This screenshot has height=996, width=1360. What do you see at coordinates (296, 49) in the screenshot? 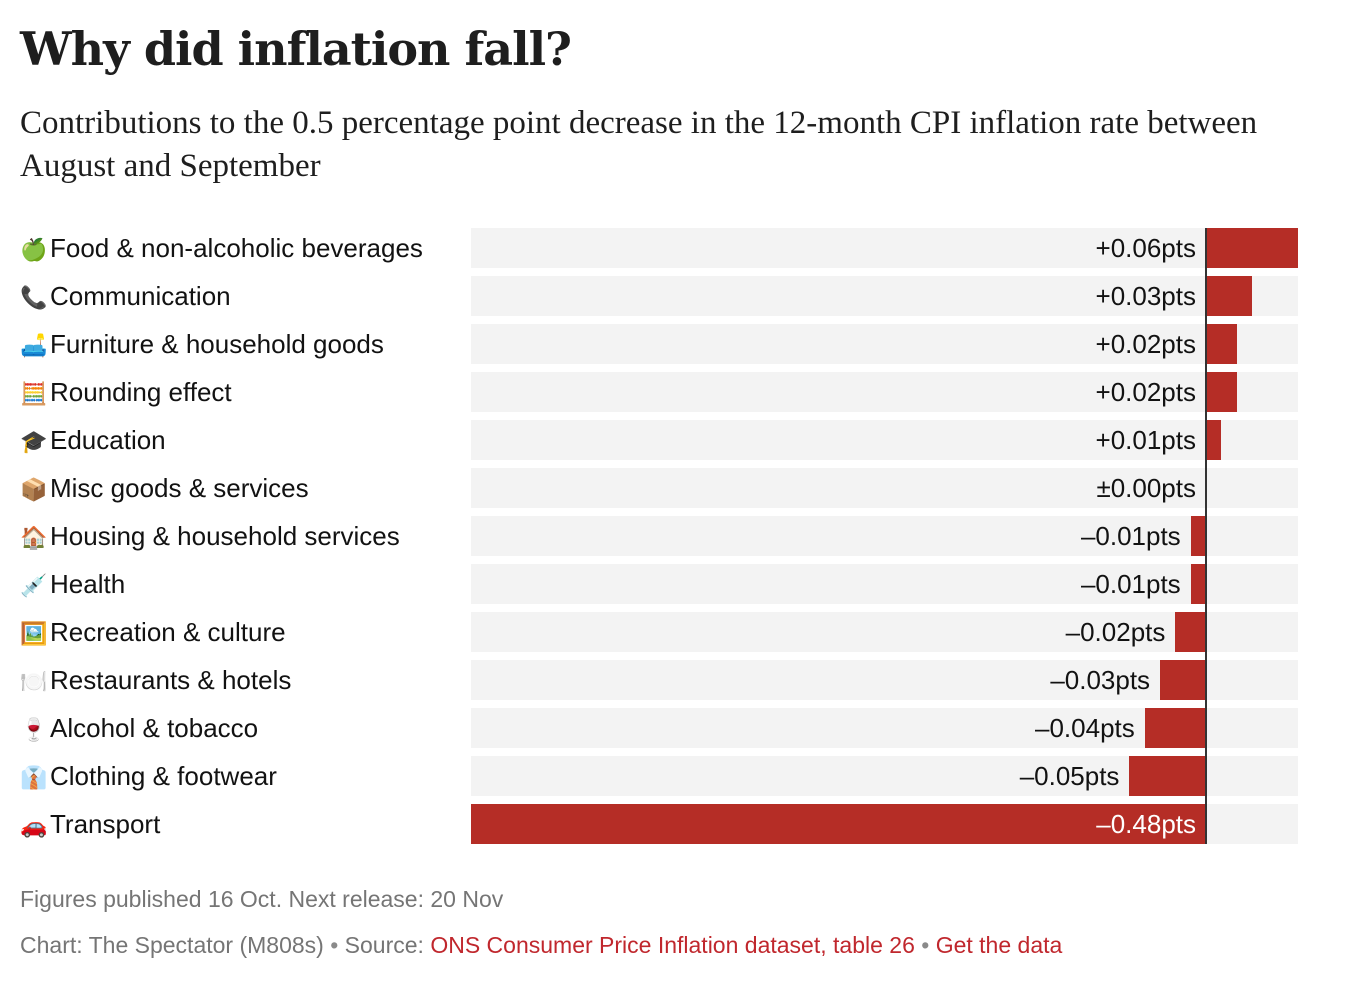
I see `chart-title: Why did inflation fall?` at bounding box center [296, 49].